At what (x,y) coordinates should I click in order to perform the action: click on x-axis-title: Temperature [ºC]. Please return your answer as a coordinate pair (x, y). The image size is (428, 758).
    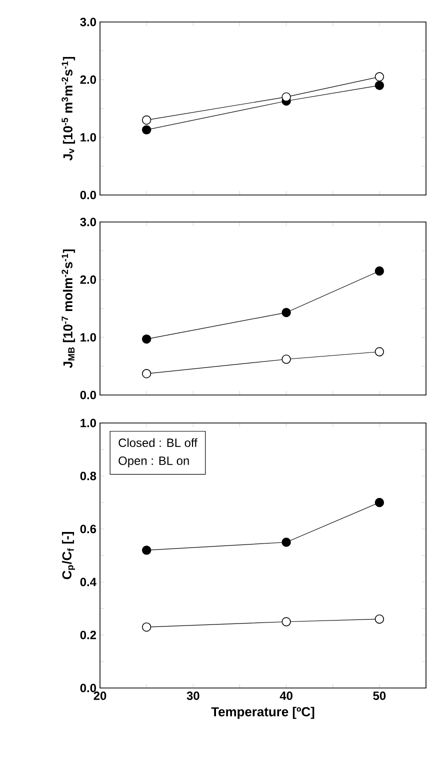
    Looking at the image, I should click on (262, 712).